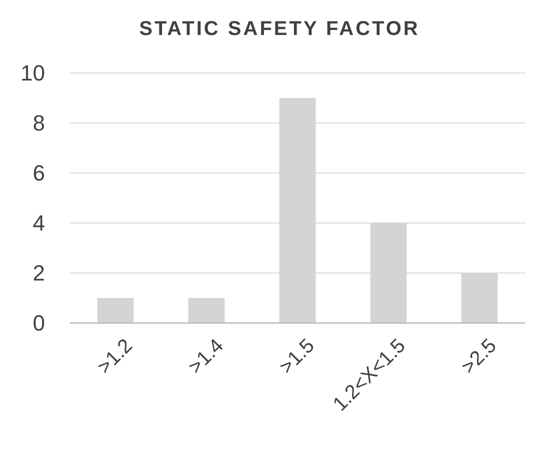  I want to click on y-tick-label: 6, so click(38, 173).